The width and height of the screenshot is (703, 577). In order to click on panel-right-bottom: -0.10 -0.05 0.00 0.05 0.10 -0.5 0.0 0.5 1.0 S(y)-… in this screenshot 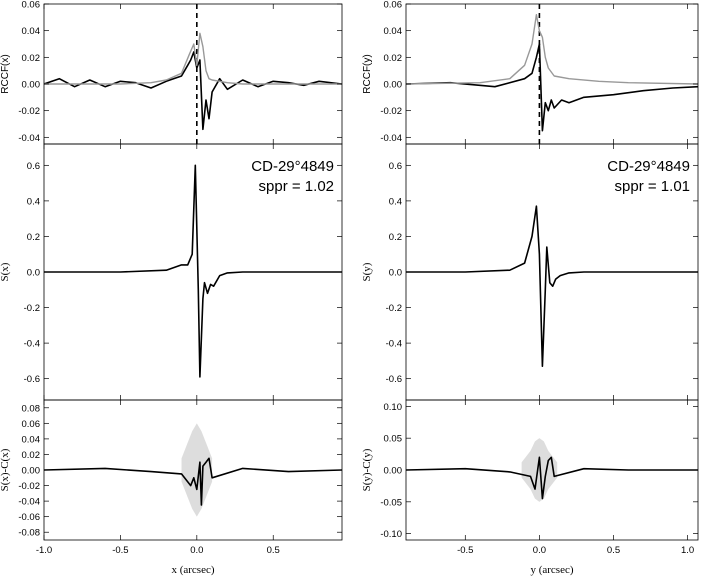, I will do `click(530, 487)`.